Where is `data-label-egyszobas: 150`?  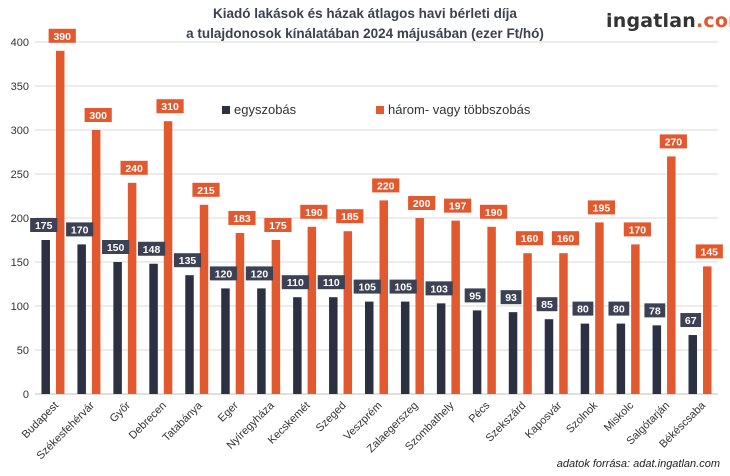
data-label-egyszobas: 150 is located at coordinates (116, 248).